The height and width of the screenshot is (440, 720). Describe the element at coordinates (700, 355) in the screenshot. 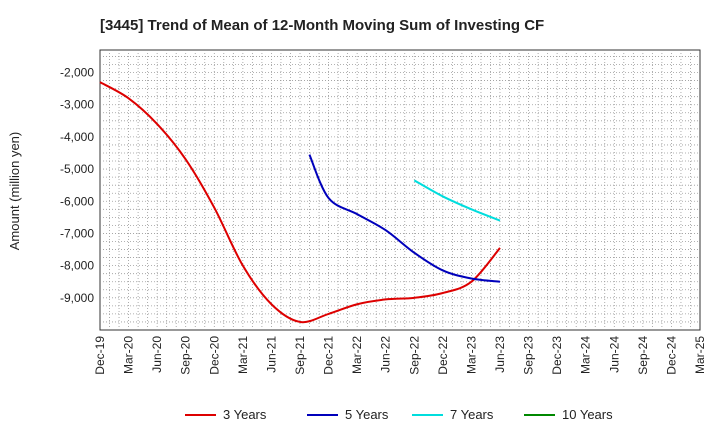

I see `x-tick-label: Mar-25` at that location.